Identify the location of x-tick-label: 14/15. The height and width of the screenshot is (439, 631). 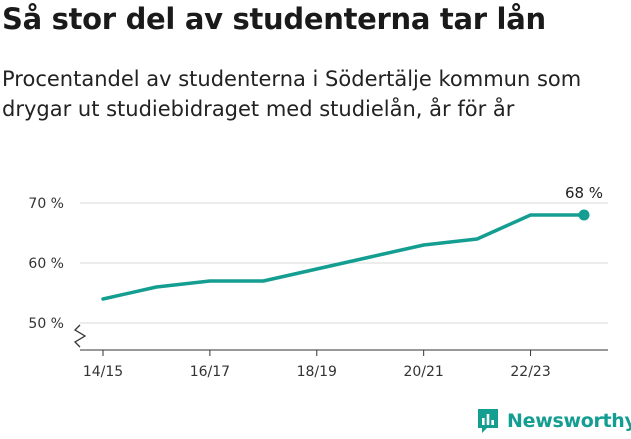
(103, 372).